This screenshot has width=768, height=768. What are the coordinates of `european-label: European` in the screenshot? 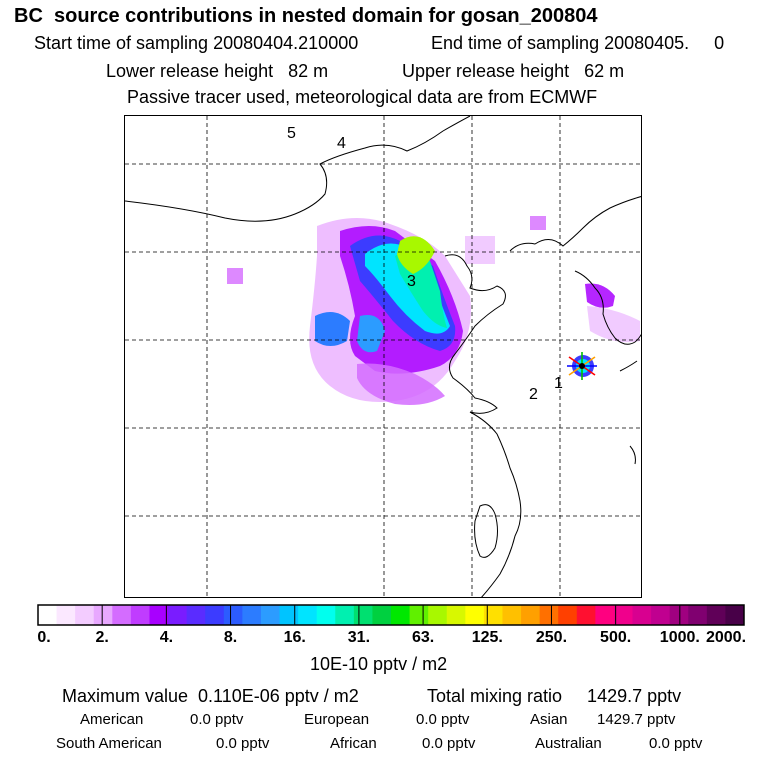 It's located at (337, 719).